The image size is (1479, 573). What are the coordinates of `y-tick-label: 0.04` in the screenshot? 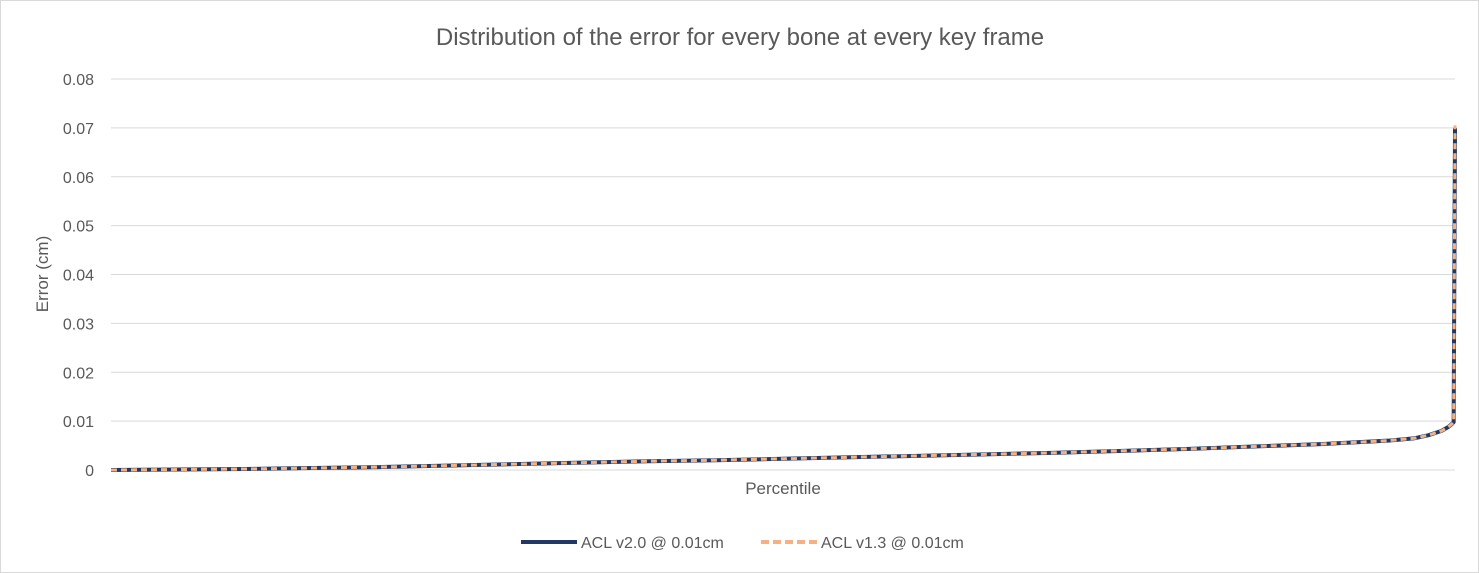 It's located at (78, 276).